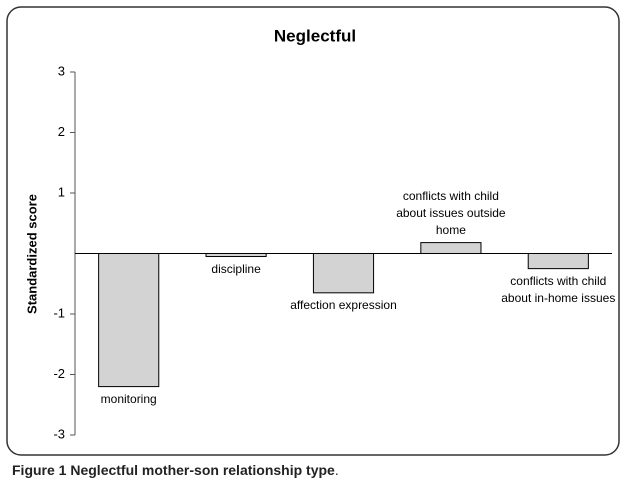  Describe the element at coordinates (31, 254) in the screenshot. I see `y-axis-label: Standardized score` at that location.